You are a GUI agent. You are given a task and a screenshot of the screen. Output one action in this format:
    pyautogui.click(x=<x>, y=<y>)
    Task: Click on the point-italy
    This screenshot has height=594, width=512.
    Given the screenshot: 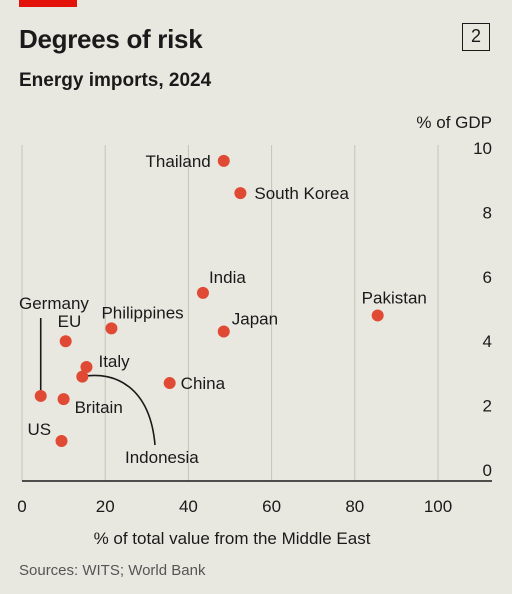 What is the action you would take?
    pyautogui.click(x=86, y=366)
    